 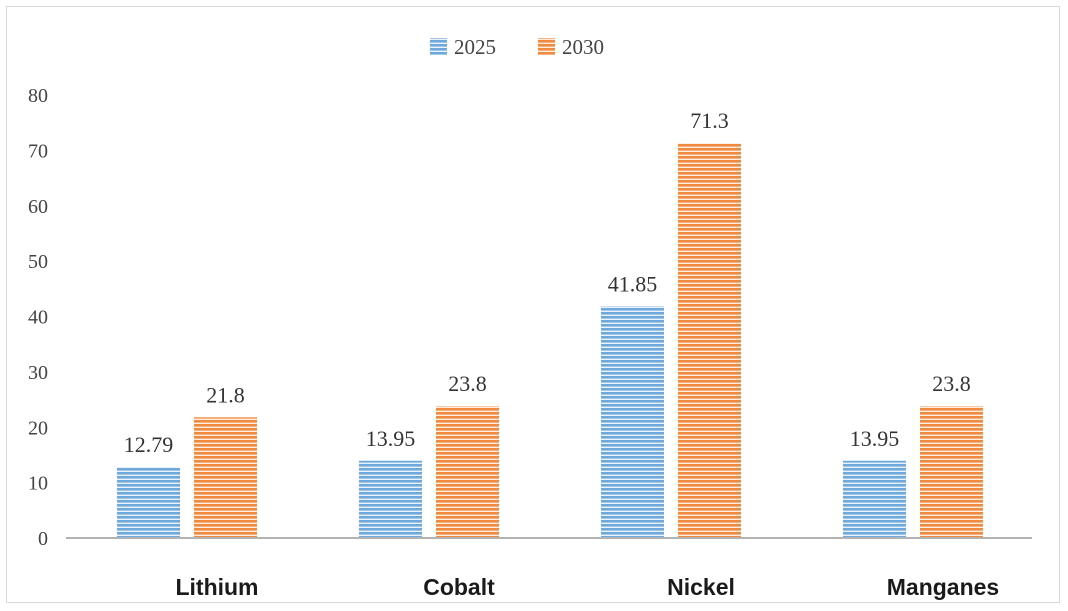 What do you see at coordinates (38, 428) in the screenshot?
I see `y-tick-label: 20` at bounding box center [38, 428].